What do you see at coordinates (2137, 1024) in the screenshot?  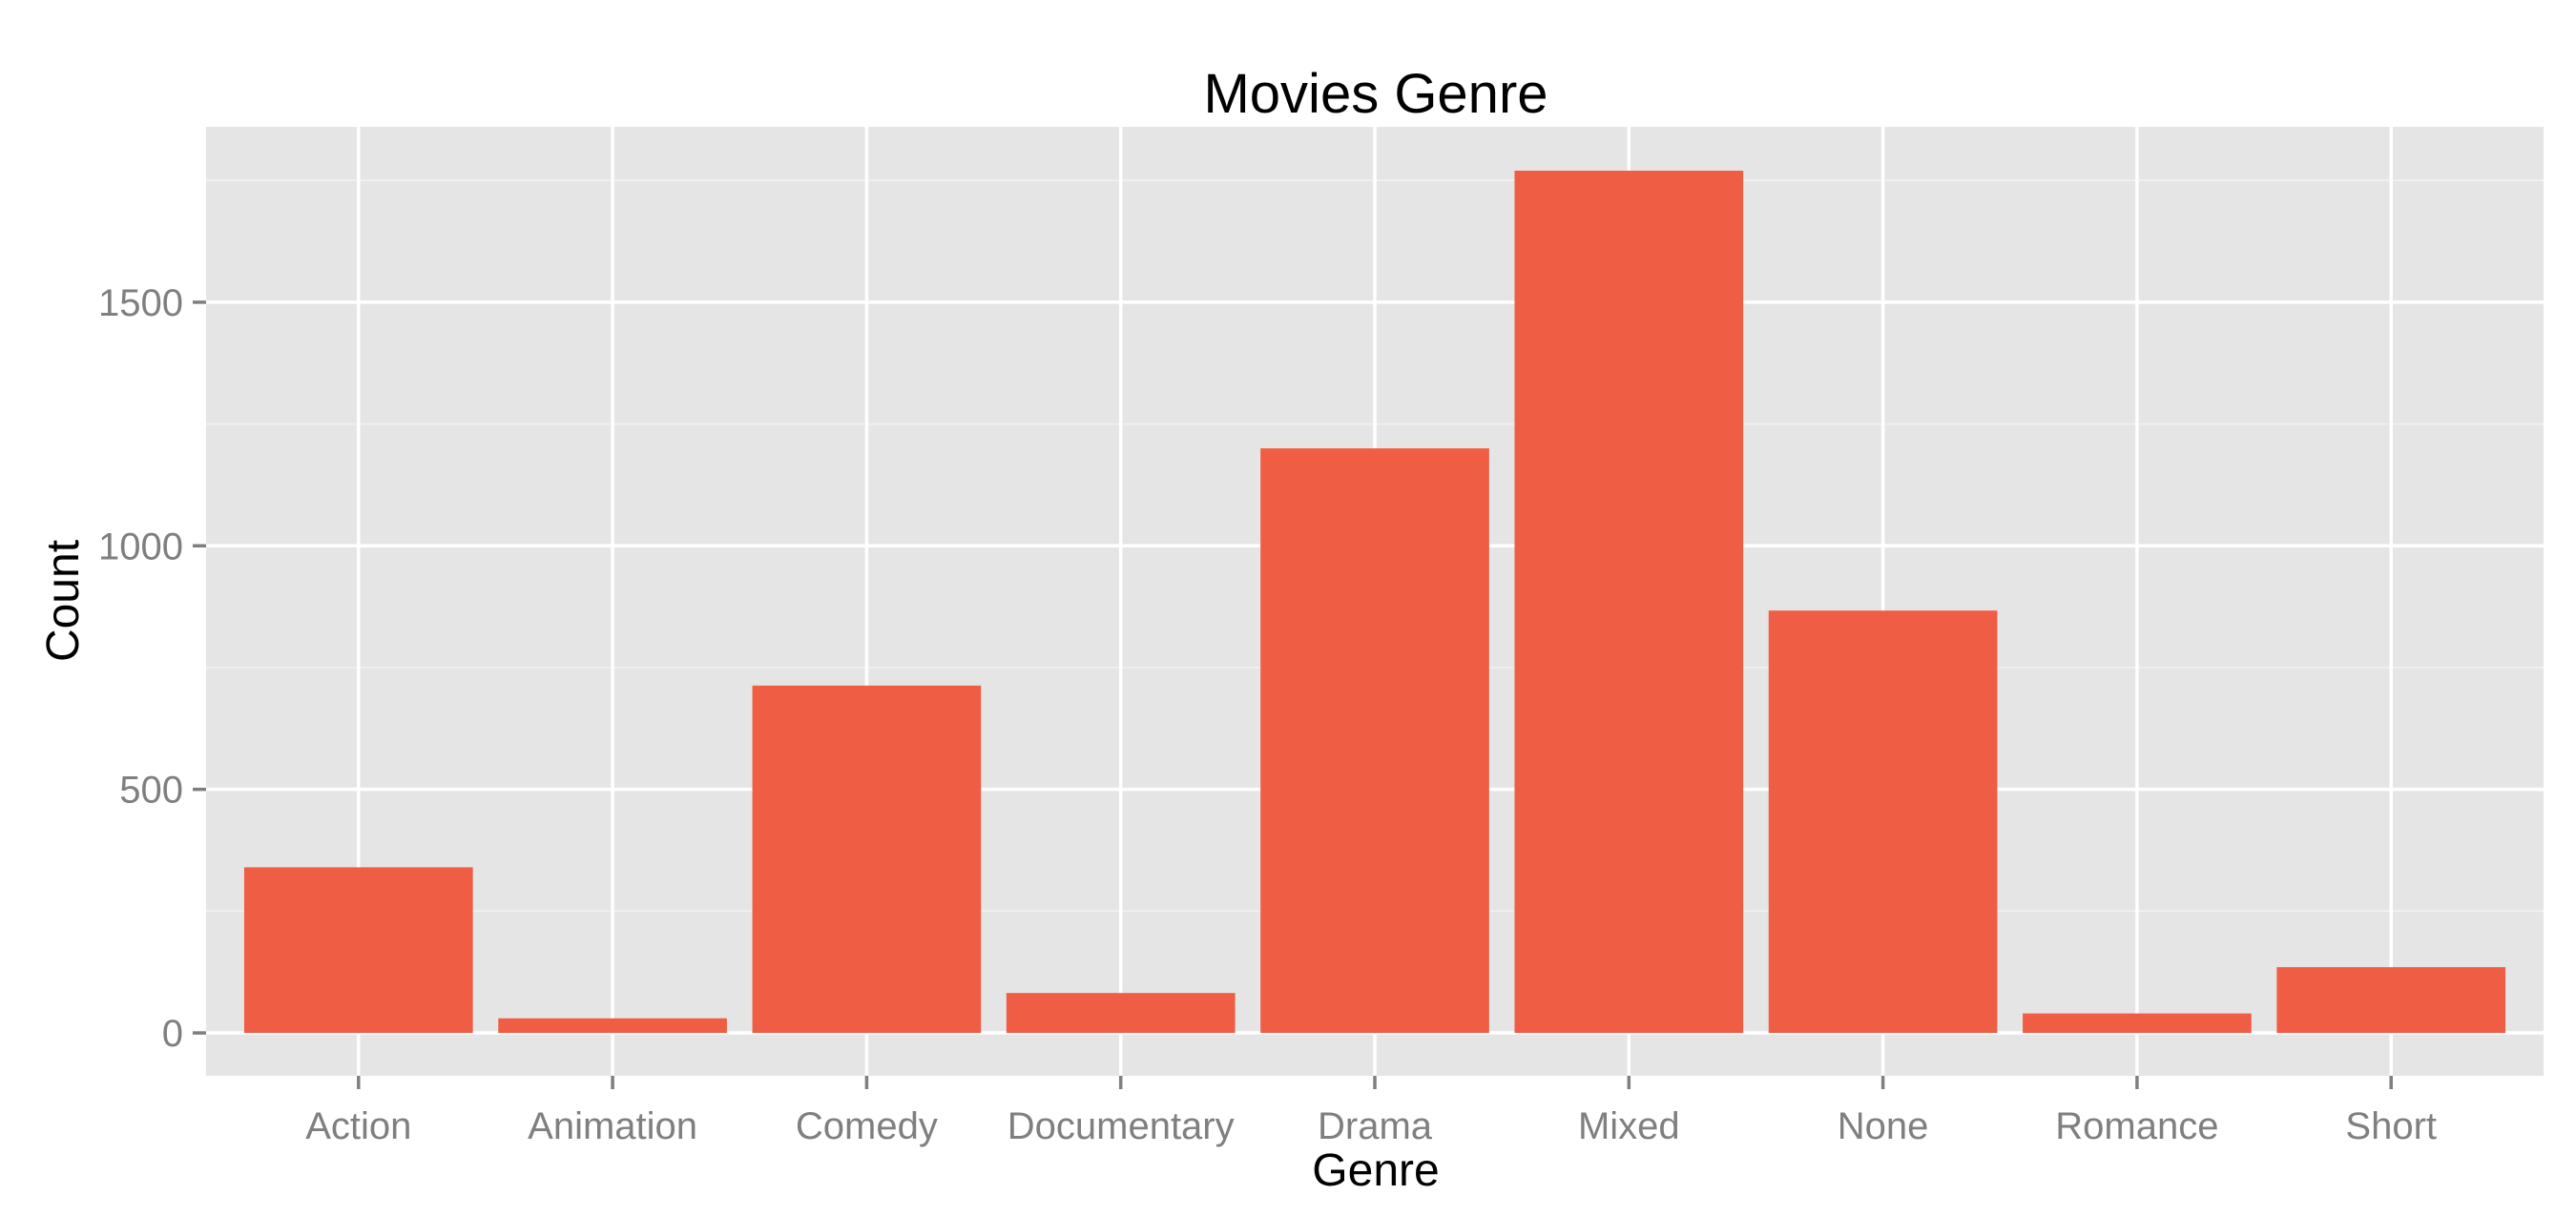 I see `bar-romance` at bounding box center [2137, 1024].